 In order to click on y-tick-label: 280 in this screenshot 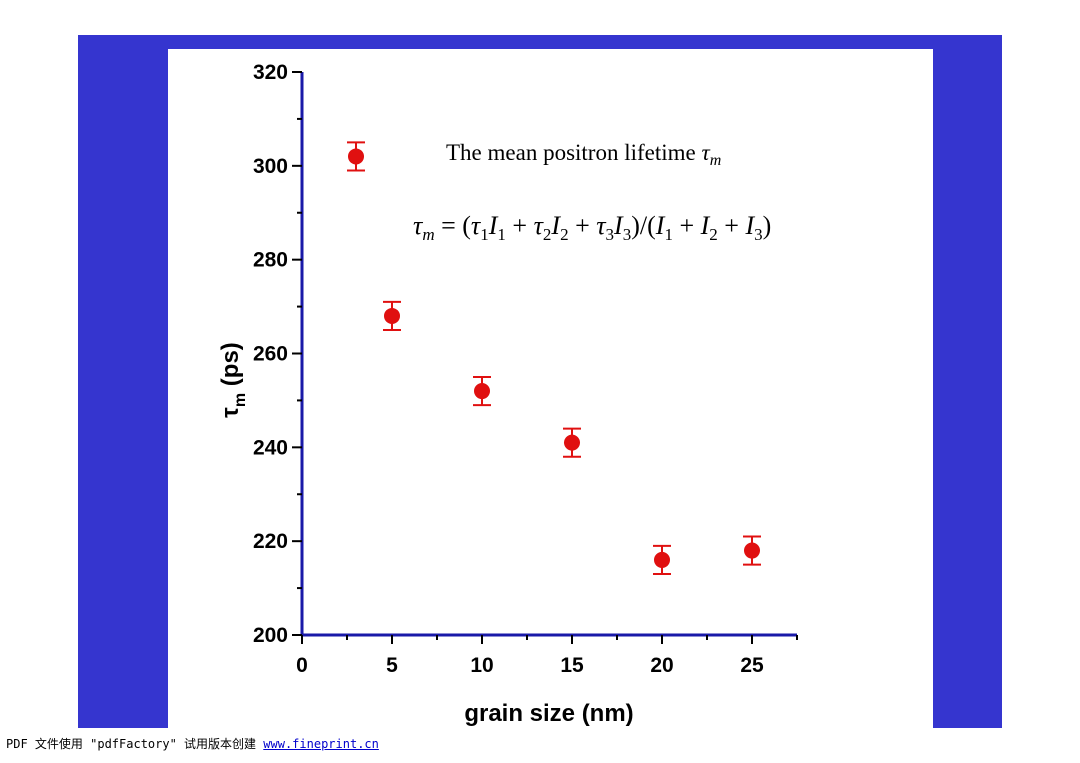, I will do `click(270, 260)`.